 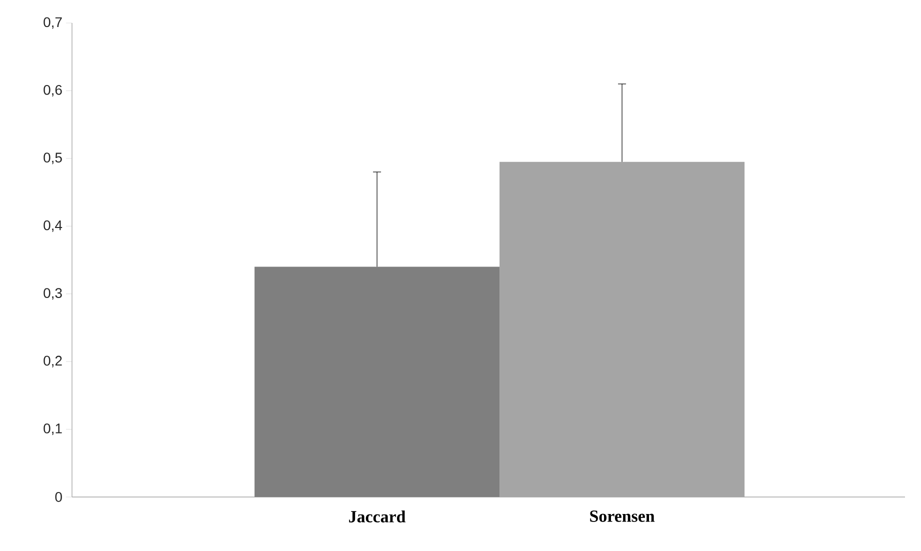 I want to click on x-tick-label: Jaccard, so click(x=377, y=516).